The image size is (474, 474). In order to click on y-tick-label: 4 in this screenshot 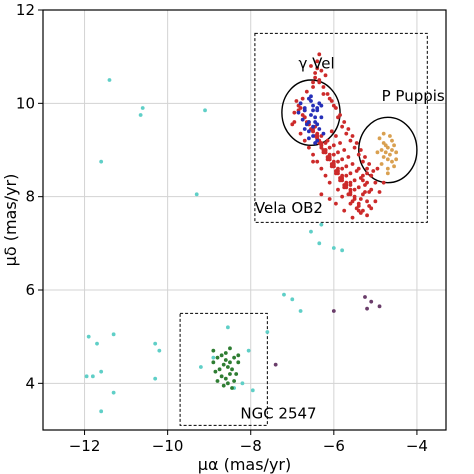, I will do `click(30, 383)`.